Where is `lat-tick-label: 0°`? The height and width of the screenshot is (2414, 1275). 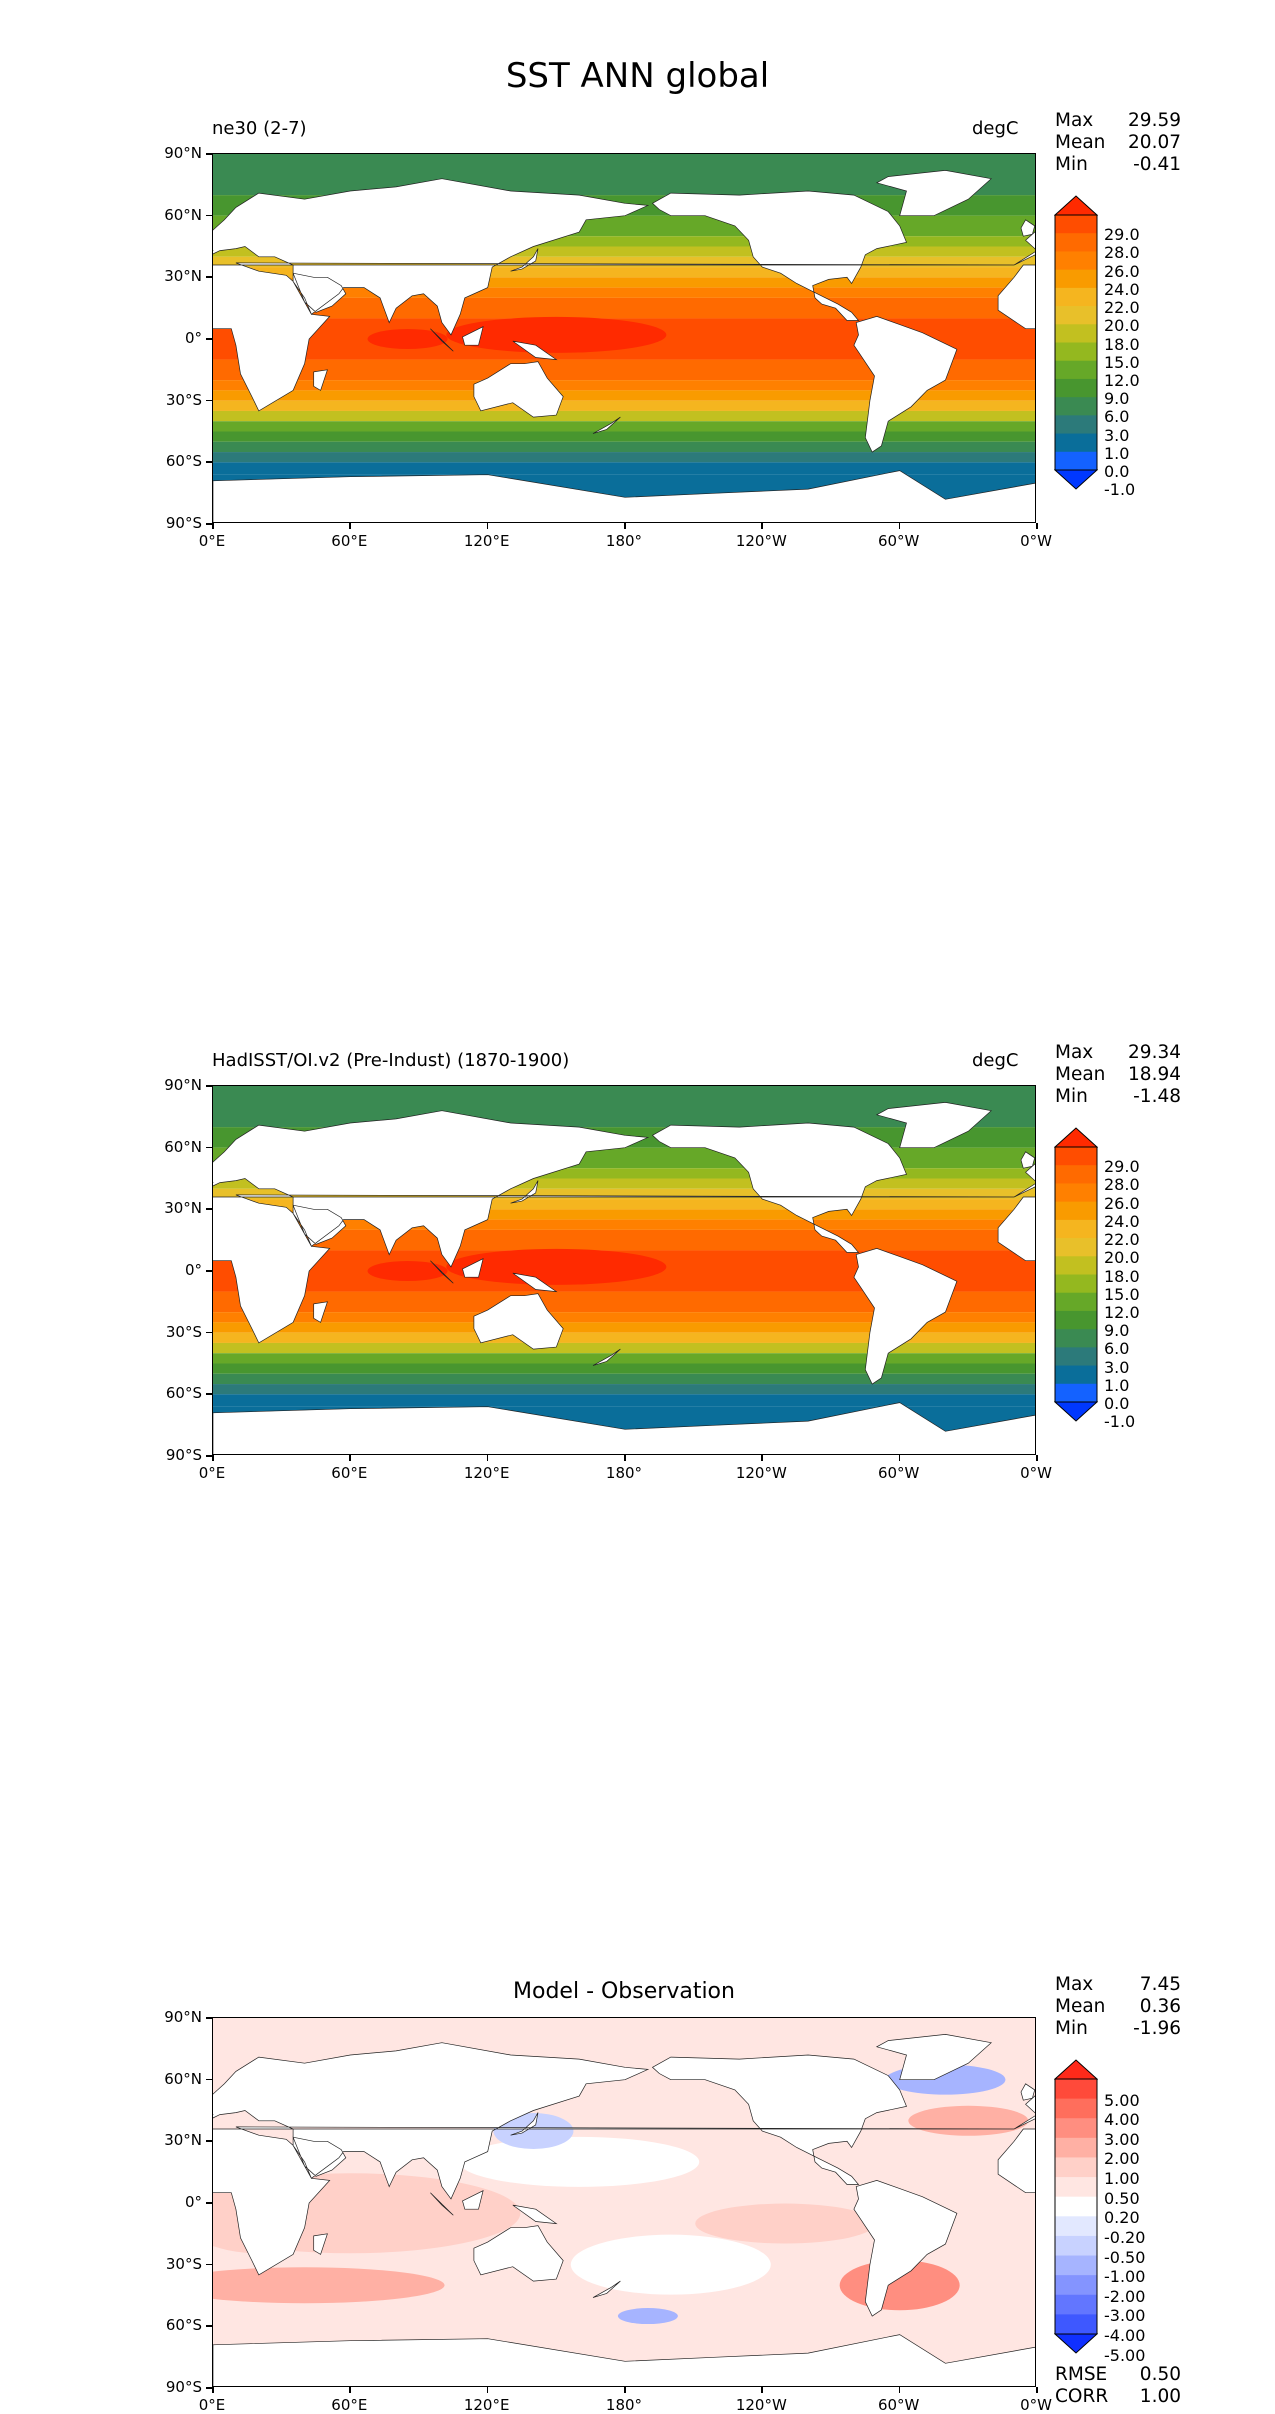 lat-tick-label: 0° is located at coordinates (193, 2202).